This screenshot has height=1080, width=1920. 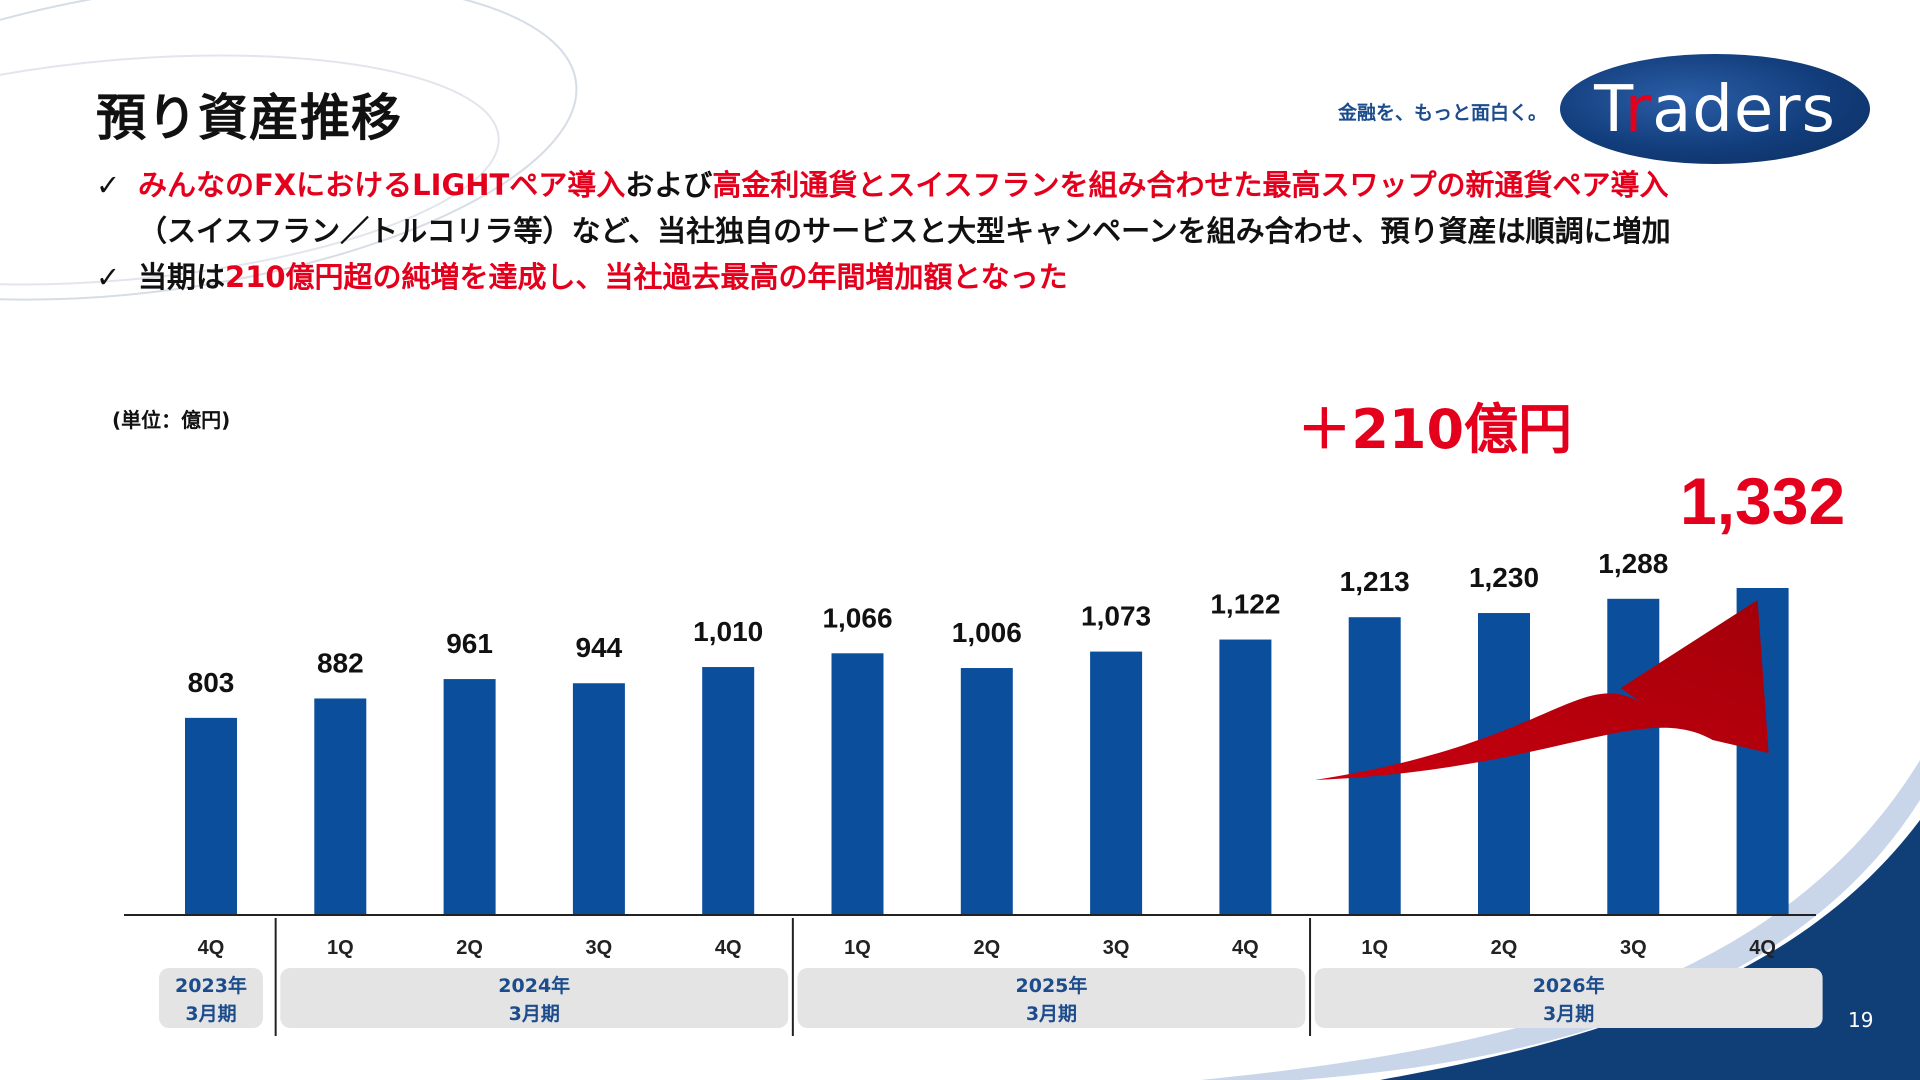 What do you see at coordinates (1504, 577) in the screenshot?
I see `bar-value-label: 1,230` at bounding box center [1504, 577].